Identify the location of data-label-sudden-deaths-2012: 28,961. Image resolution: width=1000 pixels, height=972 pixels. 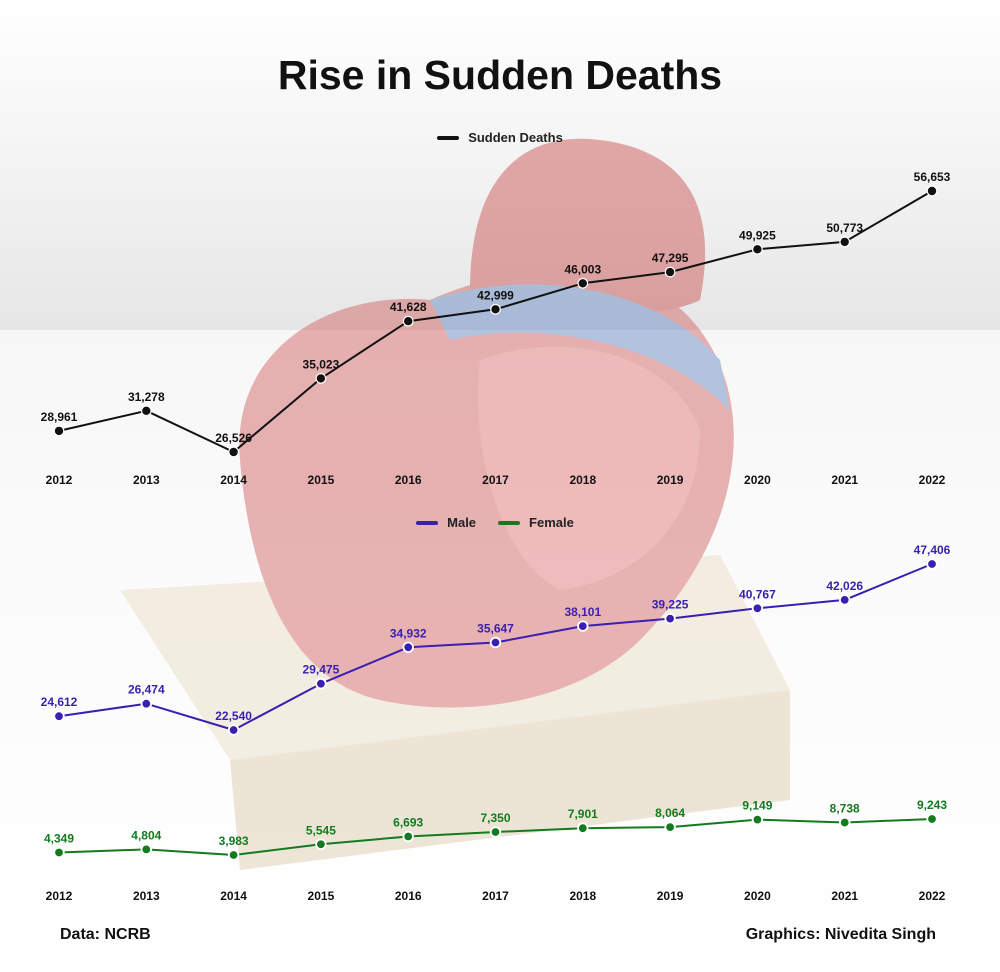
(59, 417).